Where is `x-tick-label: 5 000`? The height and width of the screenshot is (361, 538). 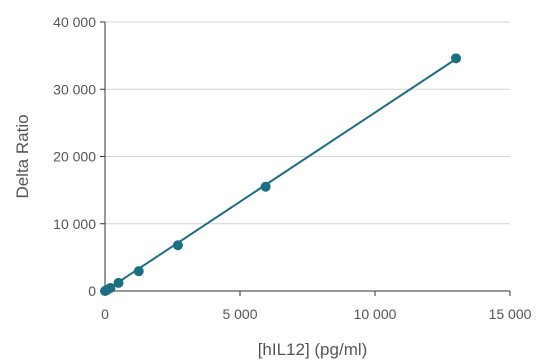
x-tick-label: 5 000 is located at coordinates (239, 314).